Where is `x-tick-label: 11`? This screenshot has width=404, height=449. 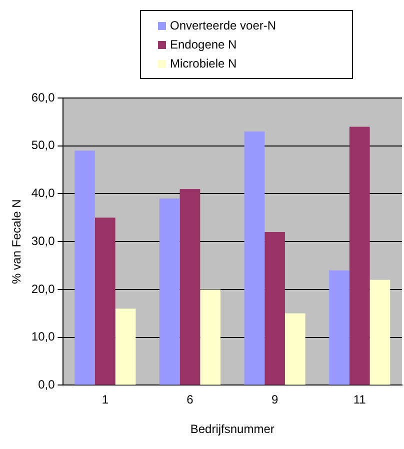 x-tick-label: 11 is located at coordinates (359, 399).